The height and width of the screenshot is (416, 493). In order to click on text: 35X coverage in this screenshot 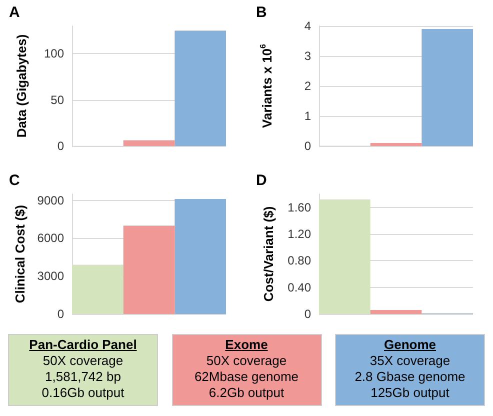, I will do `click(410, 361)`.